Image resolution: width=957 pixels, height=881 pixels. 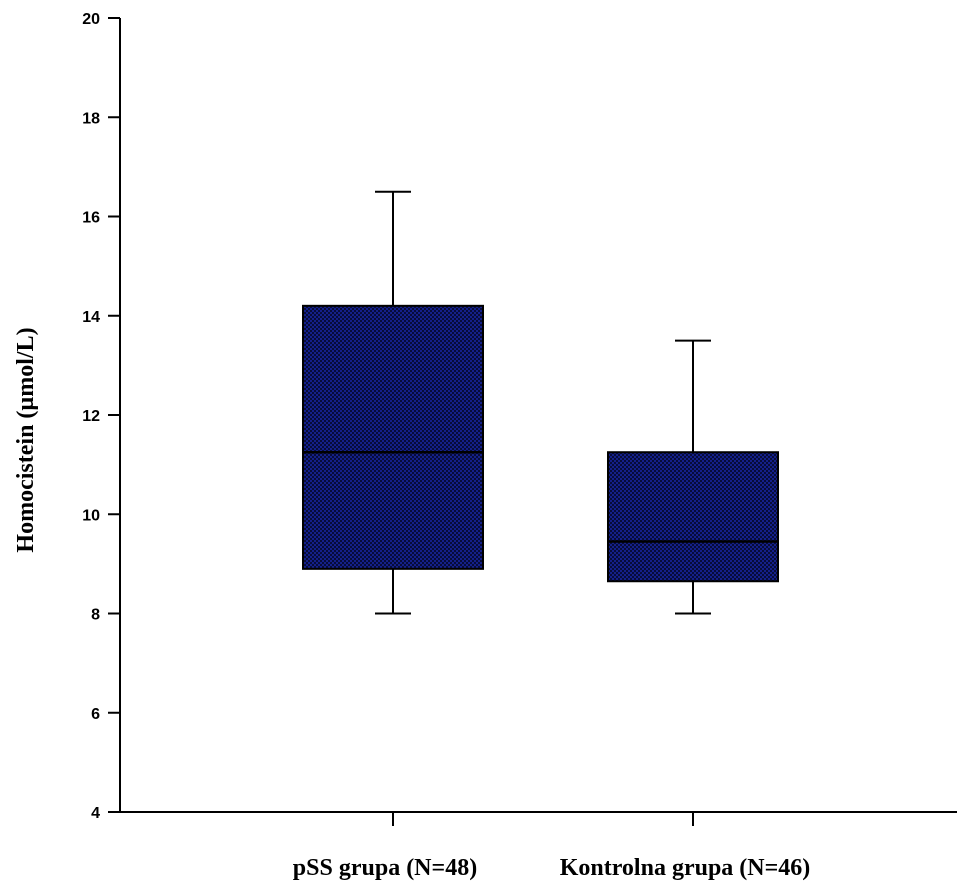 What do you see at coordinates (95, 813) in the screenshot?
I see `y-tick-label: 4` at bounding box center [95, 813].